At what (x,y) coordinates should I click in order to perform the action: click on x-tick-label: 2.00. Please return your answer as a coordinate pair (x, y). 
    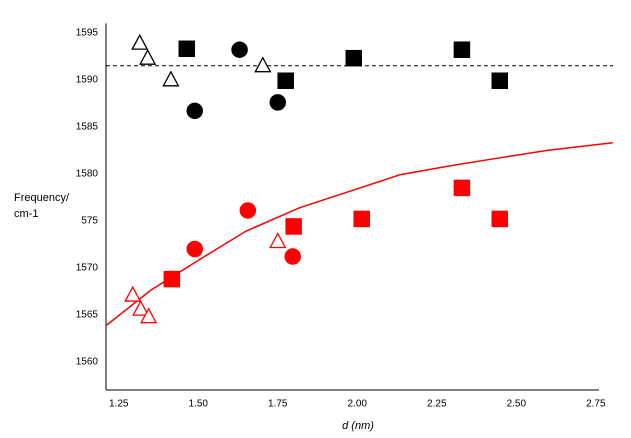
    Looking at the image, I should click on (358, 404).